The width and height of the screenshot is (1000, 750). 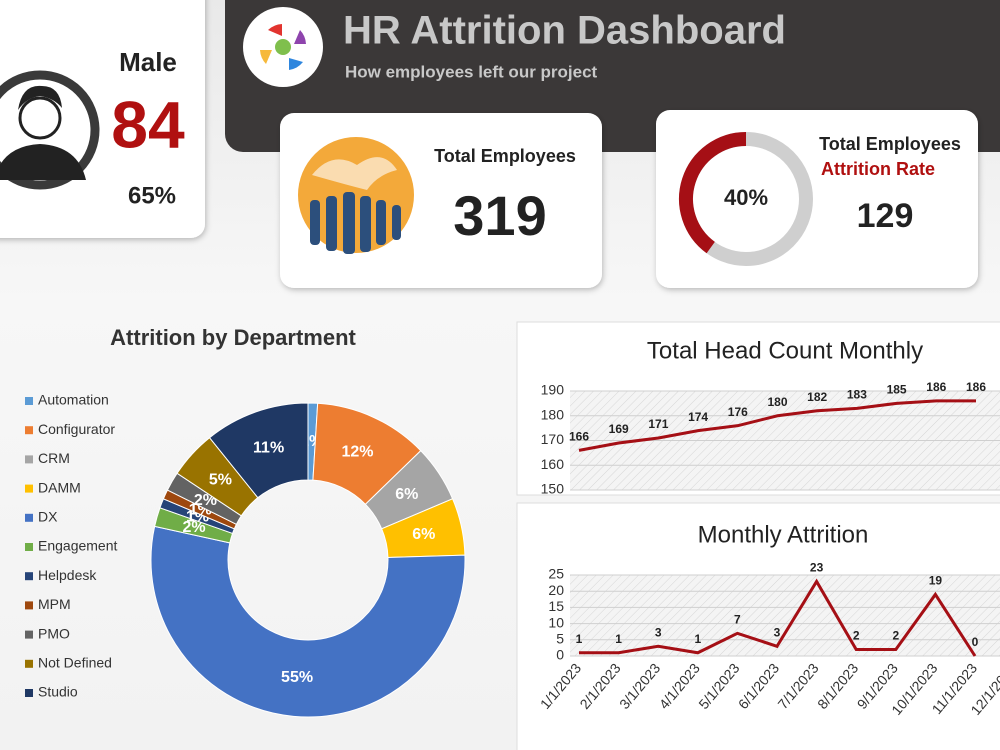 What do you see at coordinates (54, 458) in the screenshot?
I see `legend-label: CRM` at bounding box center [54, 458].